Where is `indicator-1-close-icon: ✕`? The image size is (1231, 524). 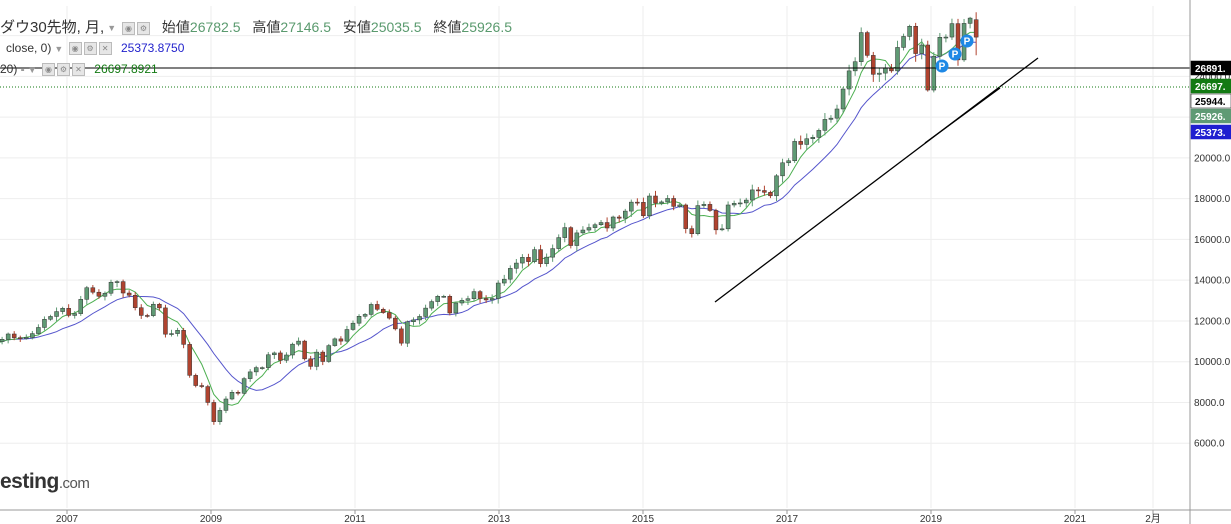
indicator-1-close-icon: ✕ is located at coordinates (105, 49).